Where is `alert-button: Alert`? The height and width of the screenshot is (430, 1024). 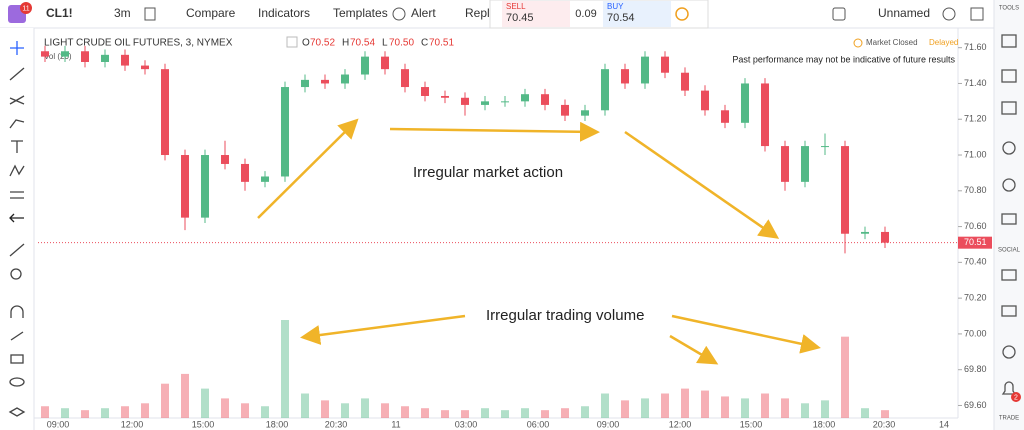
alert-button: Alert is located at coordinates (423, 13).